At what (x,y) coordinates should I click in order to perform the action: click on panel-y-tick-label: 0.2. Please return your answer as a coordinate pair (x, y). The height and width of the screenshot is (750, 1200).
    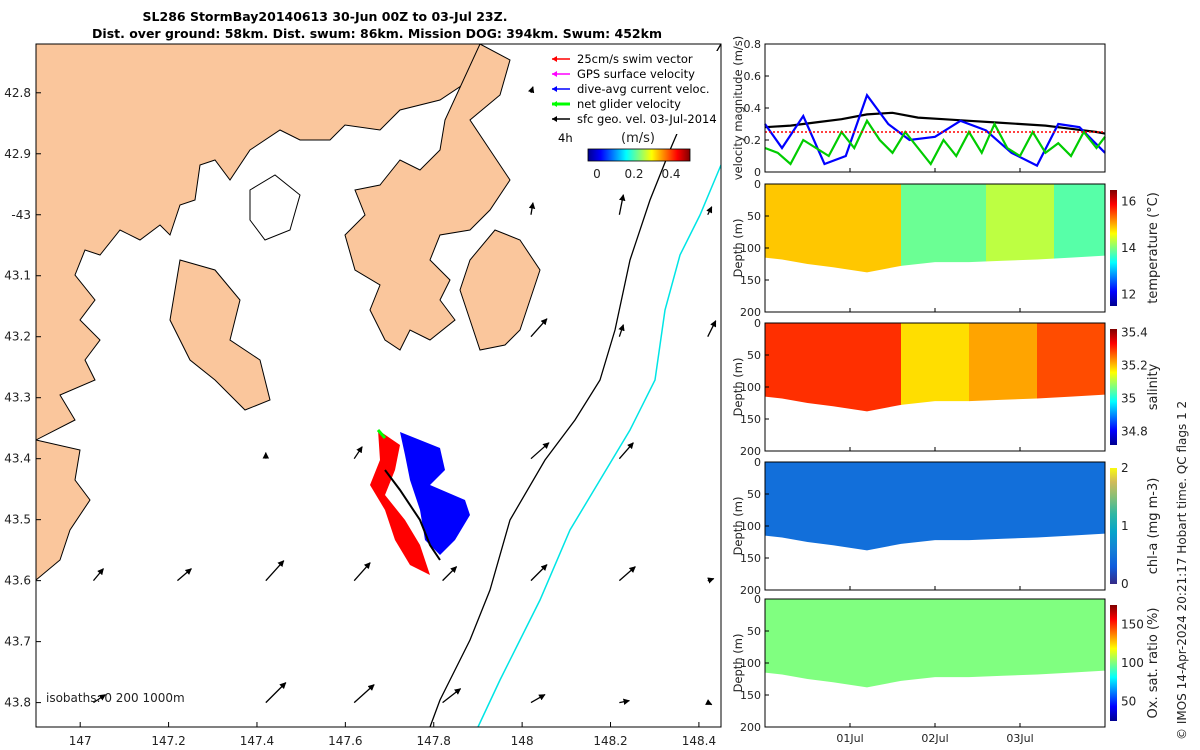
    Looking at the image, I should click on (753, 140).